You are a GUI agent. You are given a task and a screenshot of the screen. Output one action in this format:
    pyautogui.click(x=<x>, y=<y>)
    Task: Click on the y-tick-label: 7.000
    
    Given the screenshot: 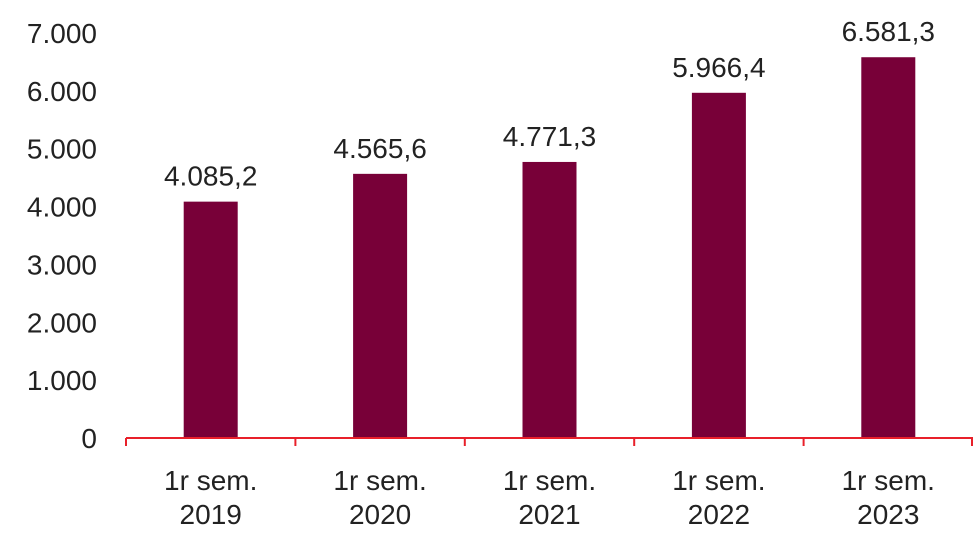 What is the action you would take?
    pyautogui.click(x=62, y=33)
    